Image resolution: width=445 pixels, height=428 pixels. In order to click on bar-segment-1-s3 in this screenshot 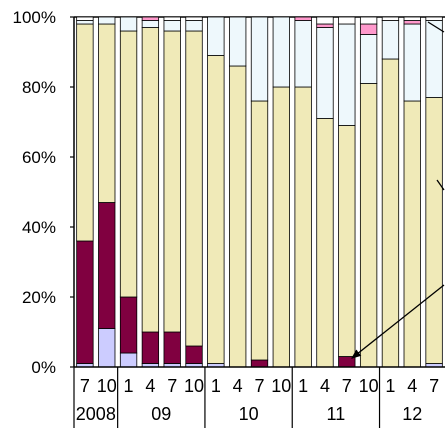, I will do `click(107, 20)`.